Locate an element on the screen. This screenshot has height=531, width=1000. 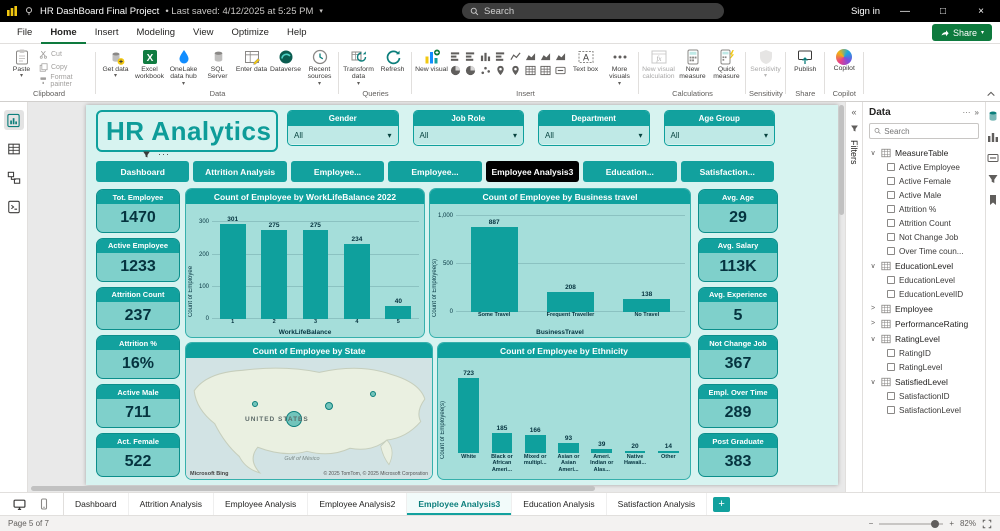
field-ratinglevel: RatingLevel is located at coordinates (924, 367).